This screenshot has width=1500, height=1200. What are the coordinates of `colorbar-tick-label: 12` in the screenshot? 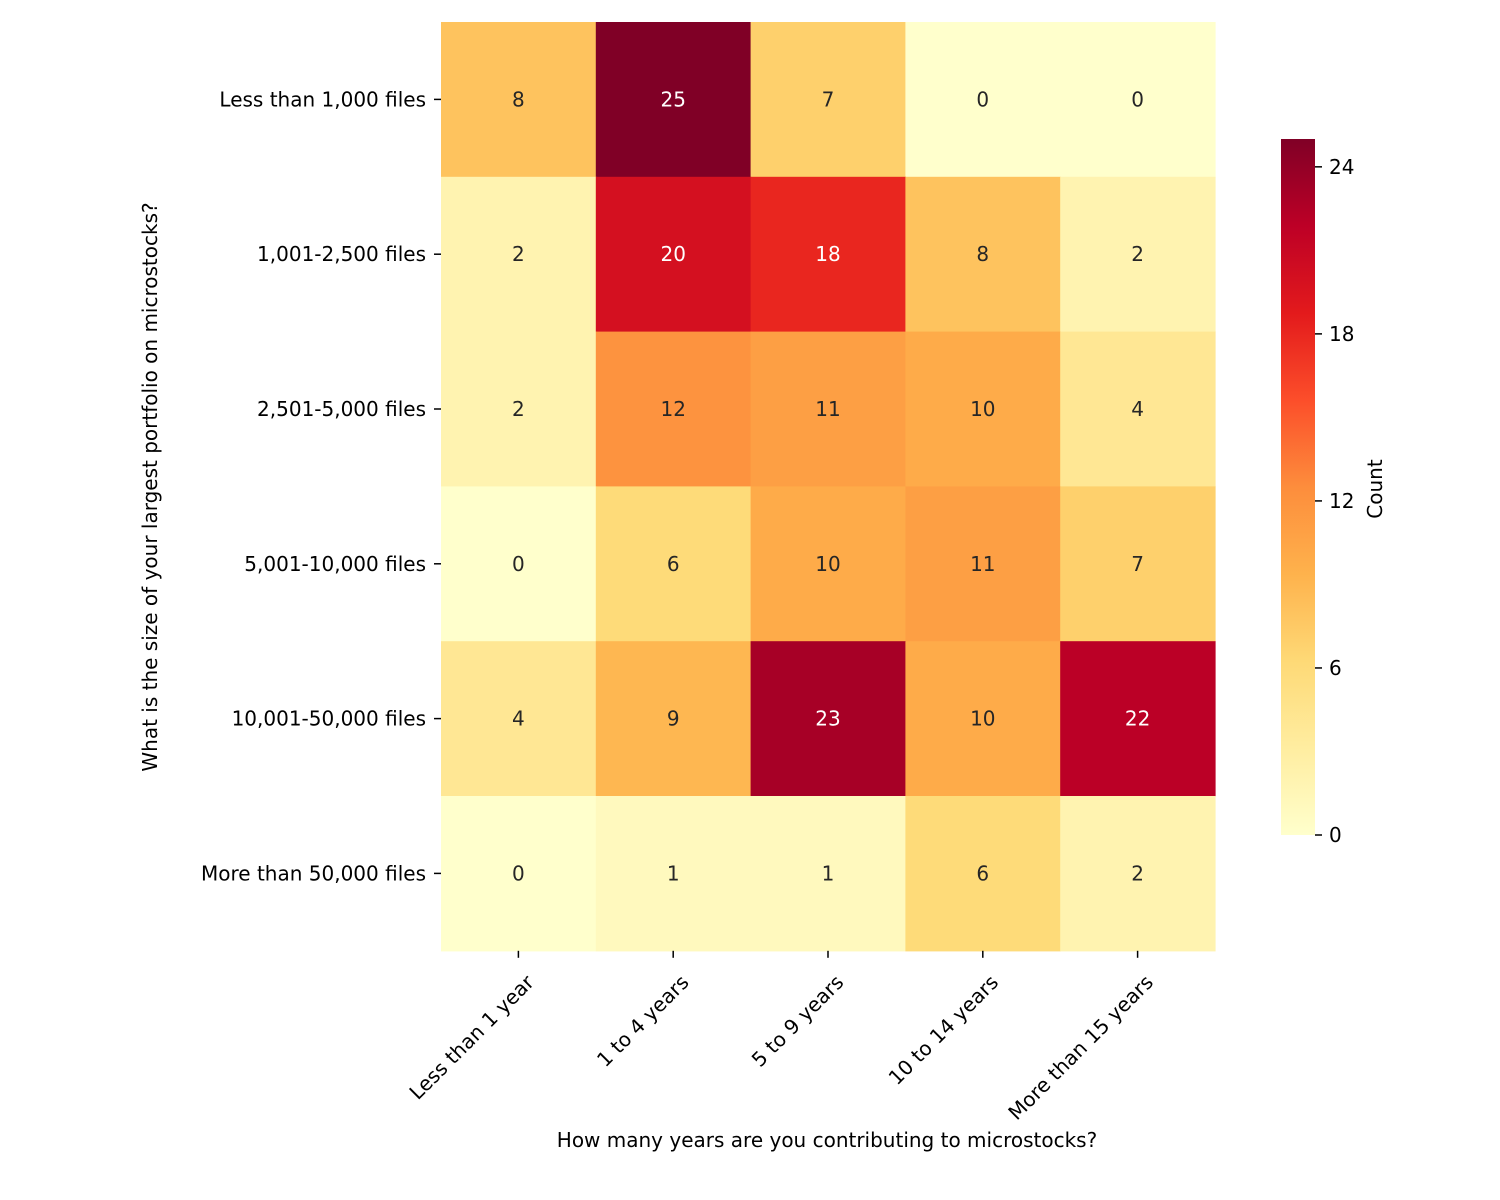 It's located at (1341, 501).